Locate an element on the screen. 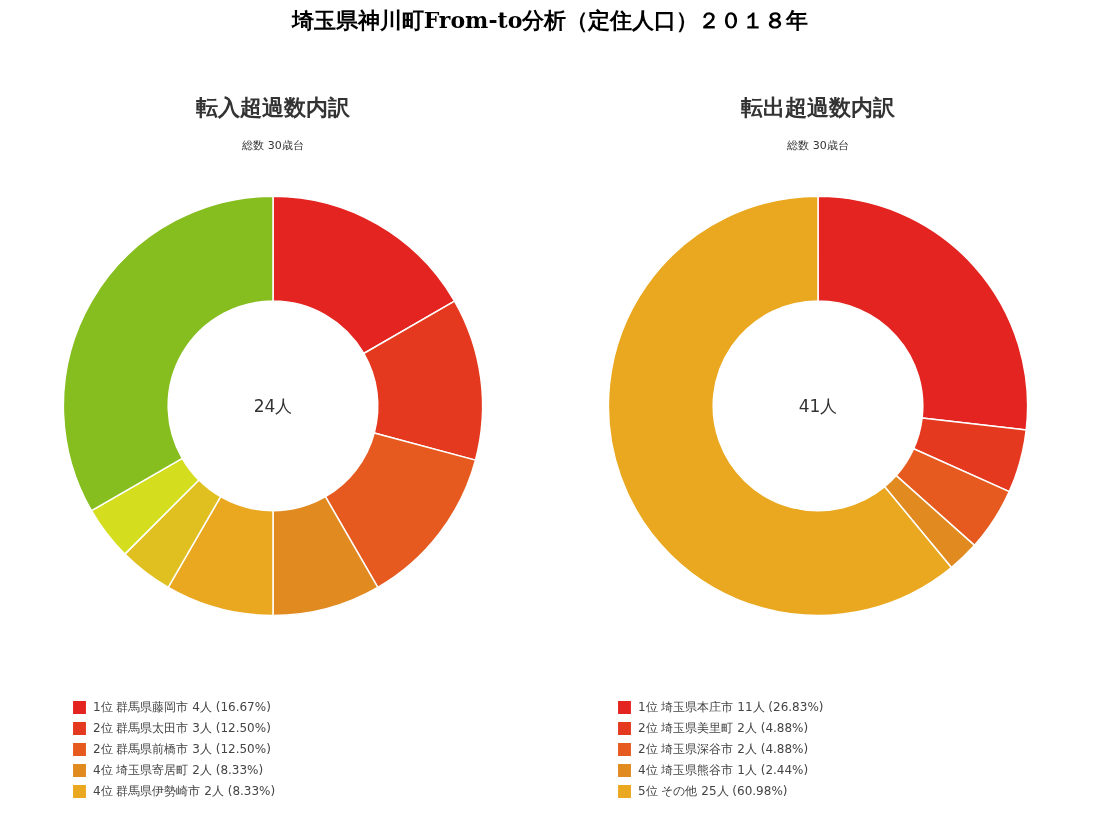 The height and width of the screenshot is (835, 1110). text: 41人 is located at coordinates (818, 405).